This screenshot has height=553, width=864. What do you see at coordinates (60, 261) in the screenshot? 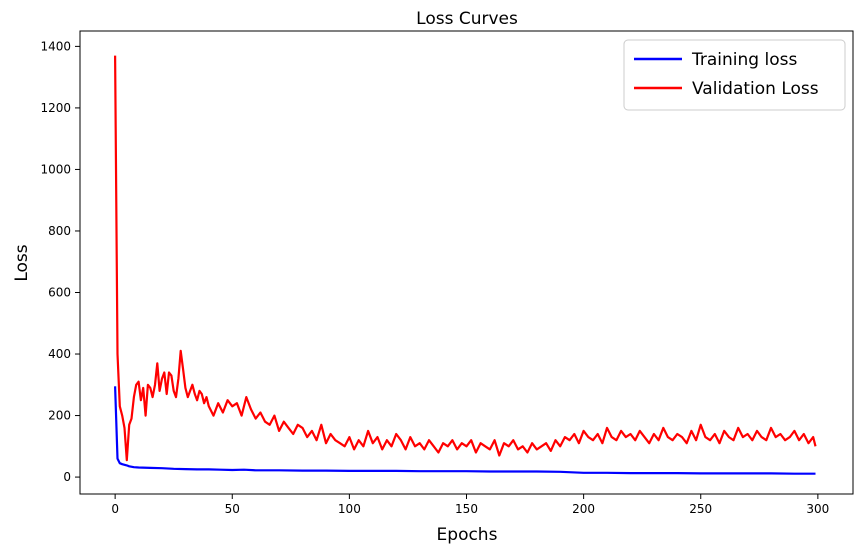
I see `y-axis-ticks: 0 200 400 600 800 1000 1200 1400` at bounding box center [60, 261].